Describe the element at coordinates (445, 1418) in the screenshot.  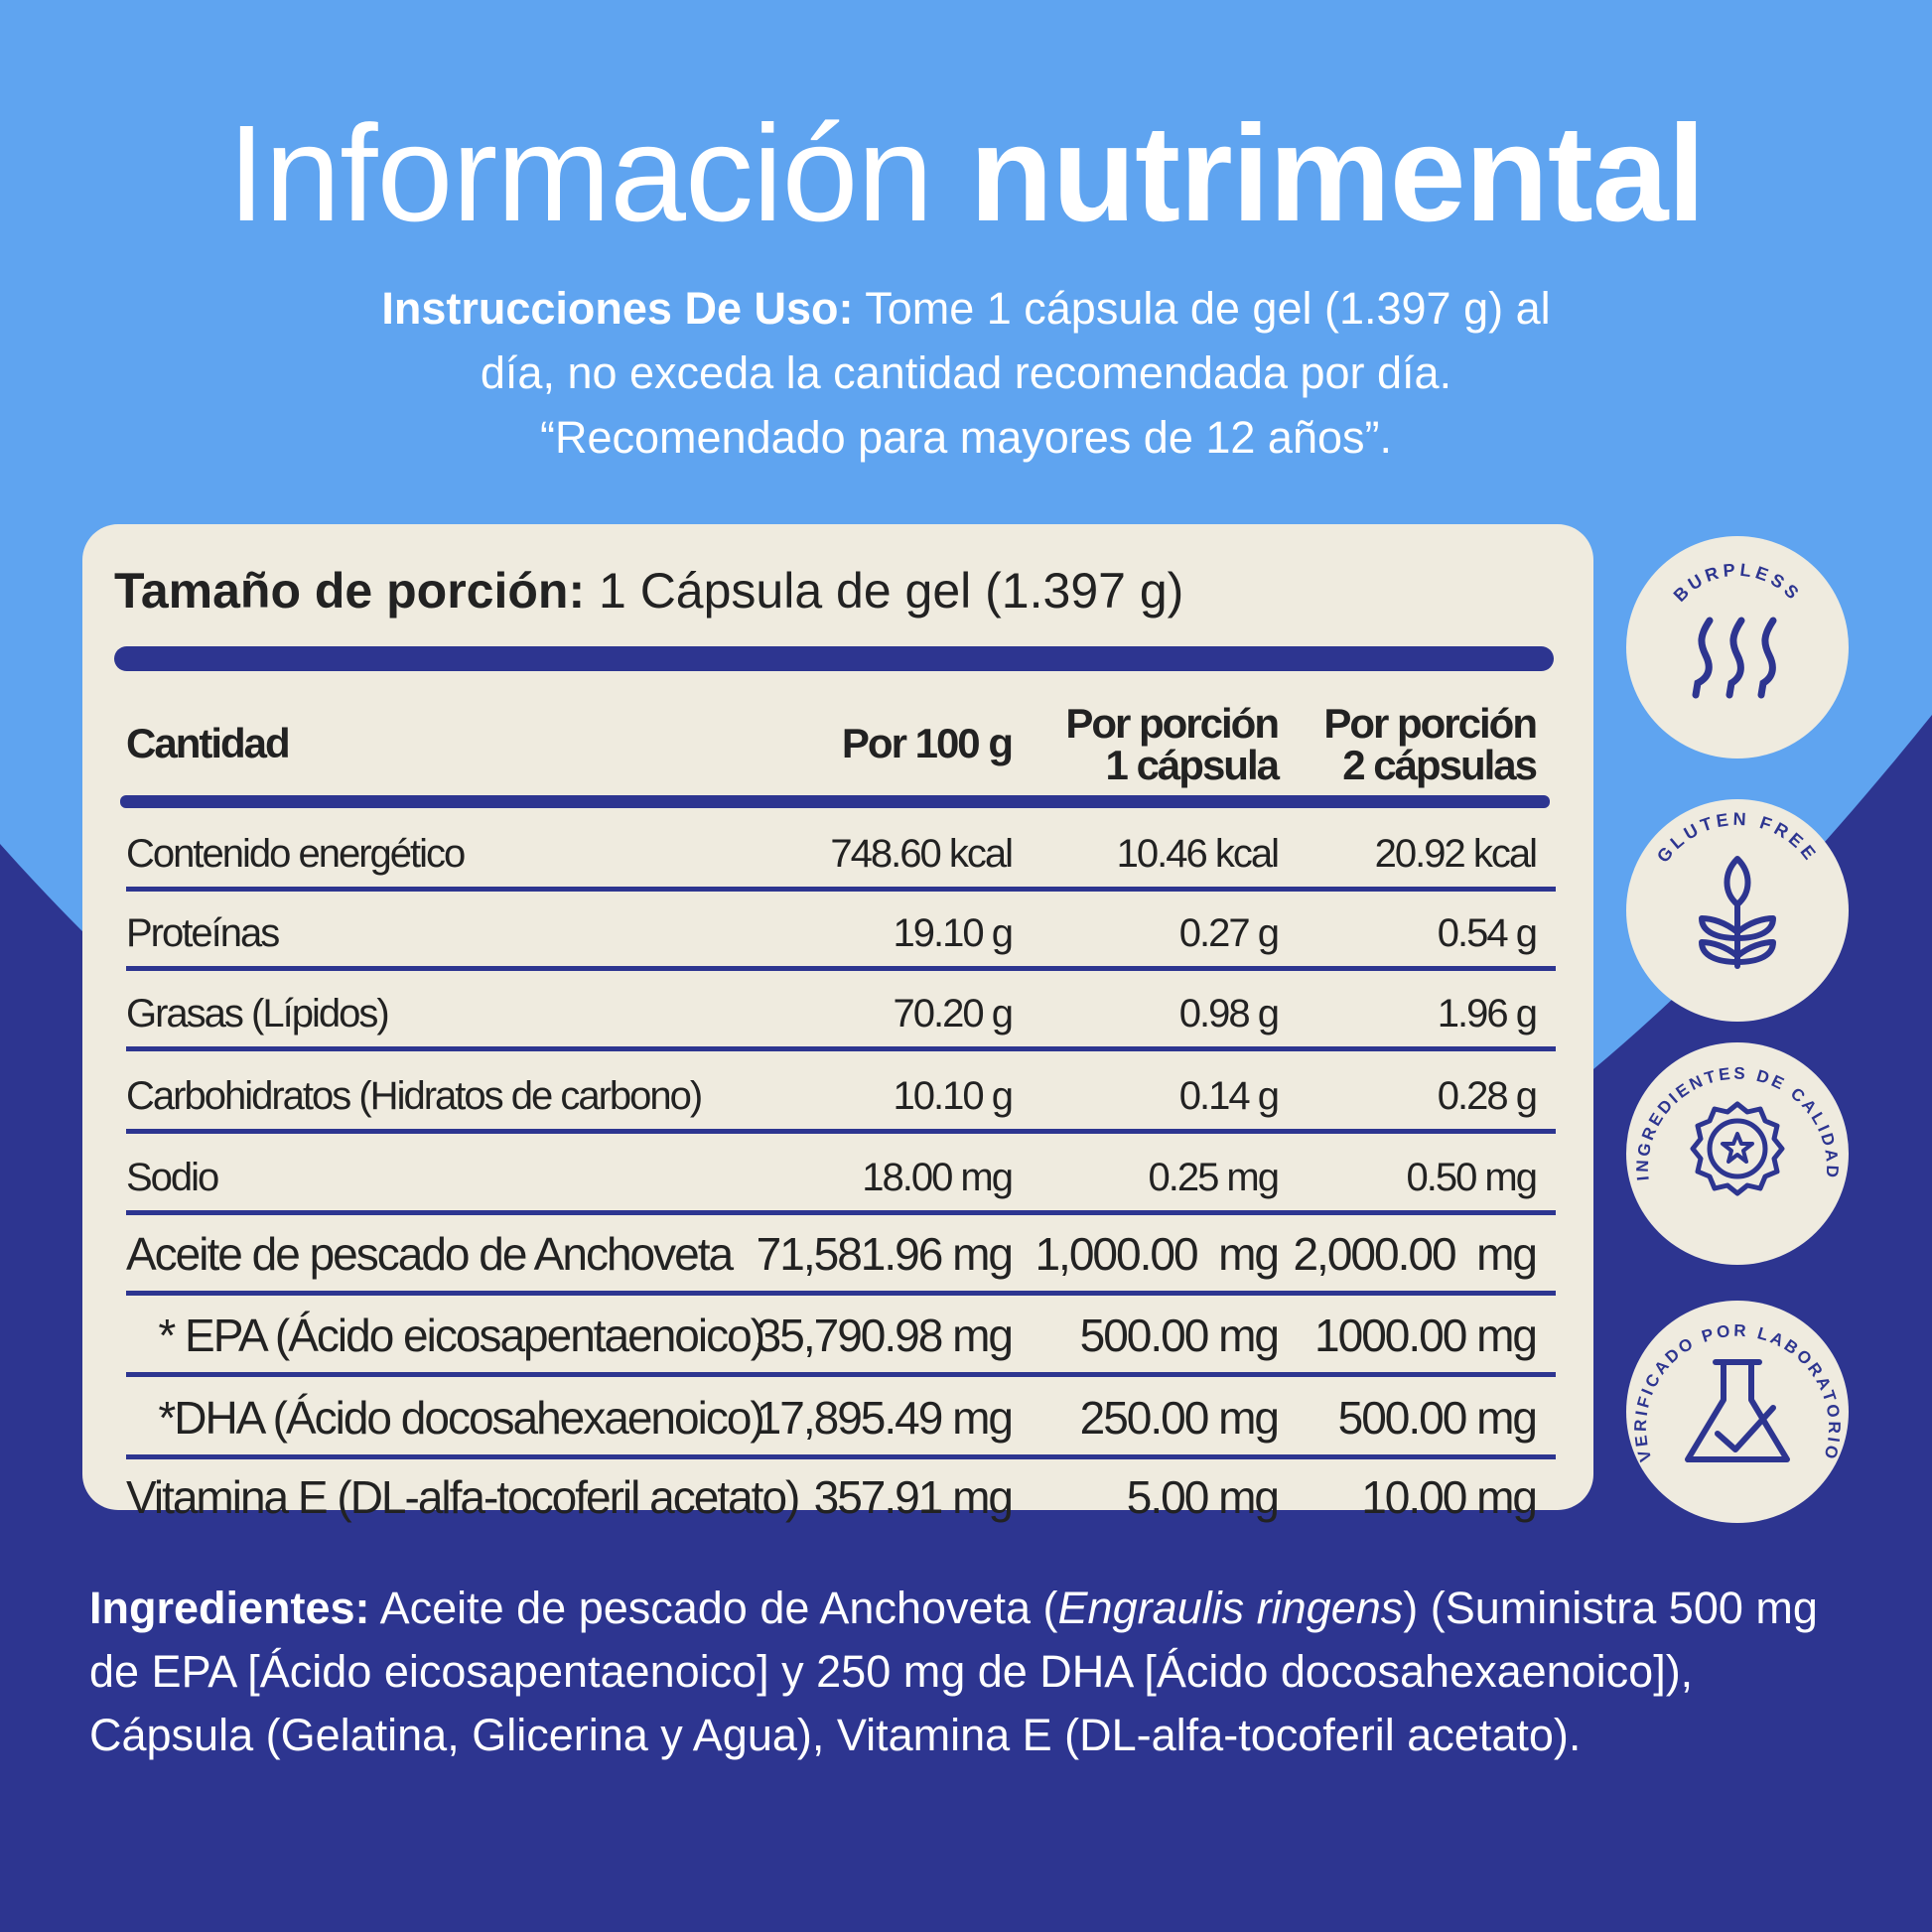
I see `row-name: *DHA (Ácido docosahexaenoico)` at that location.